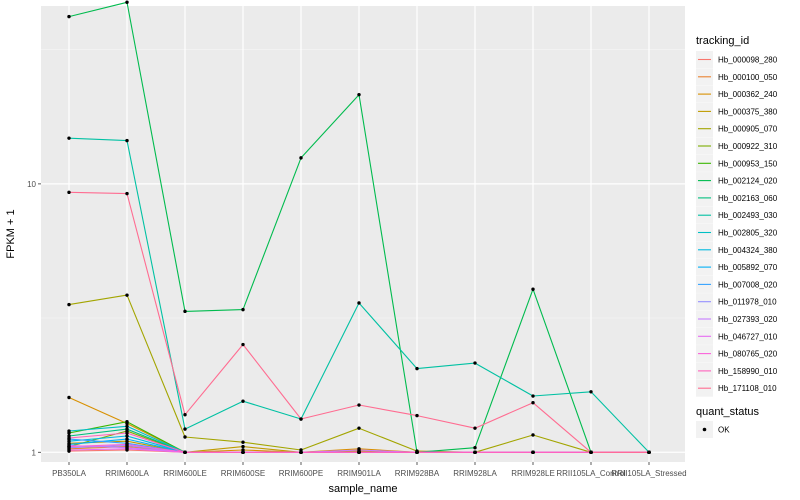 This screenshot has width=800, height=500. What do you see at coordinates (748, 129) in the screenshot?
I see `legend-label: Hb_000905_070` at bounding box center [748, 129].